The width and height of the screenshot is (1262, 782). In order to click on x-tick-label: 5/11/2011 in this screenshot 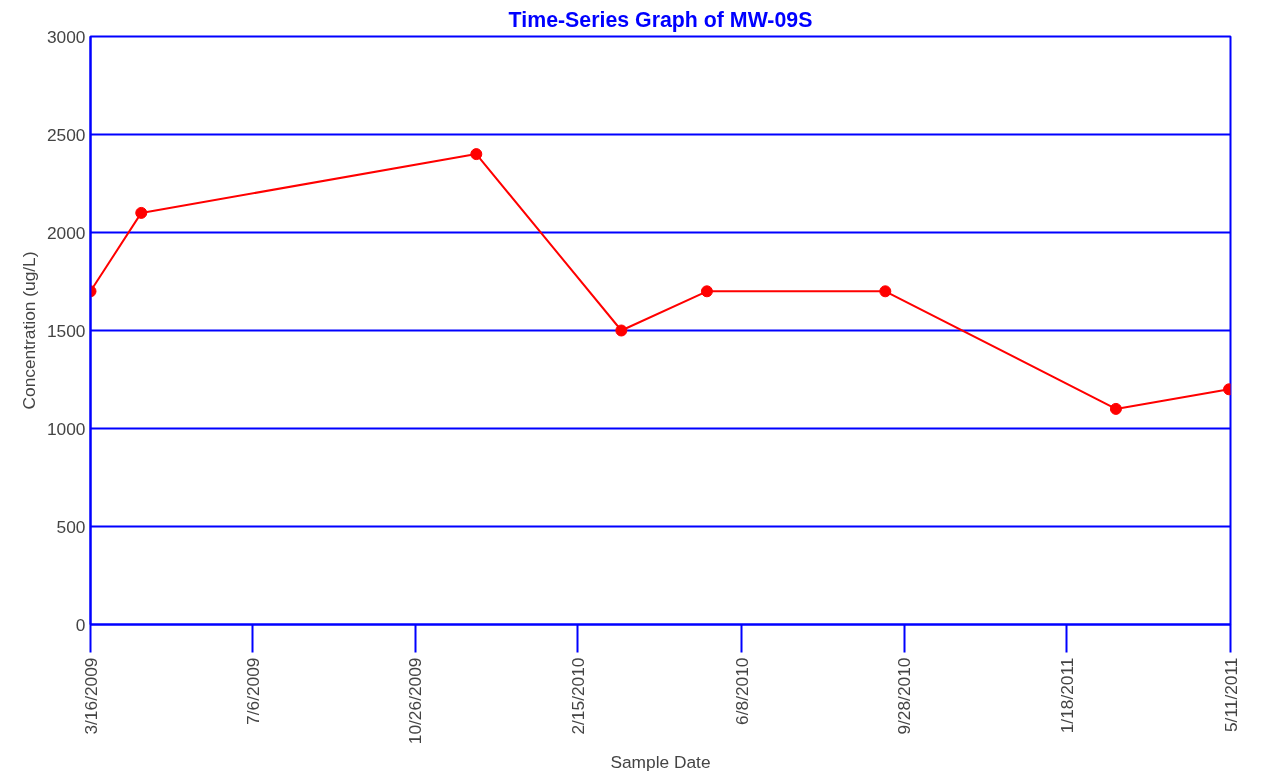, I will do `click(1230, 695)`.